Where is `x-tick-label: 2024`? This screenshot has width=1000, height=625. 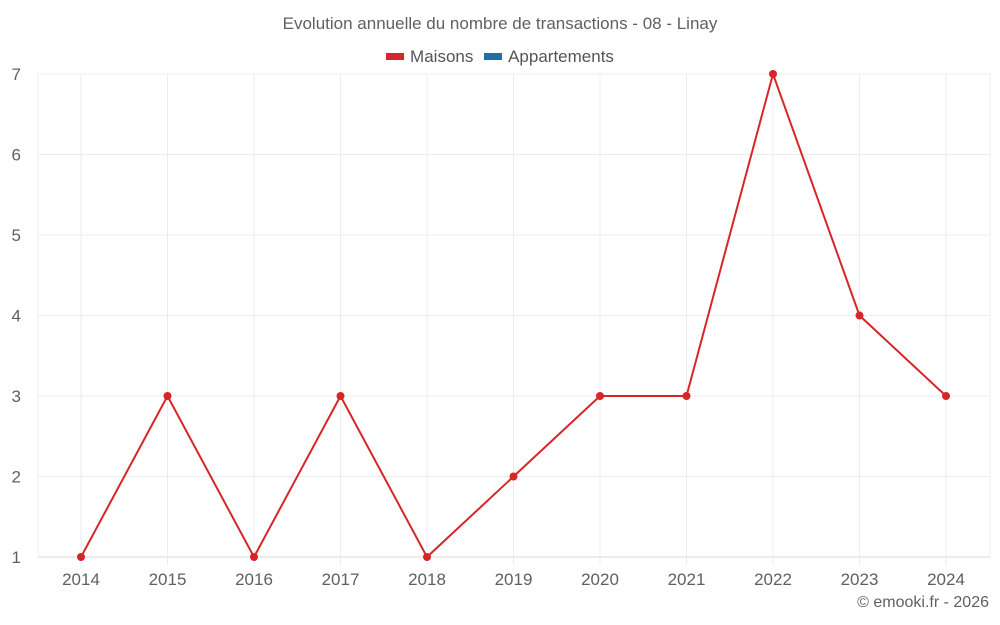
x-tick-label: 2024 is located at coordinates (946, 579).